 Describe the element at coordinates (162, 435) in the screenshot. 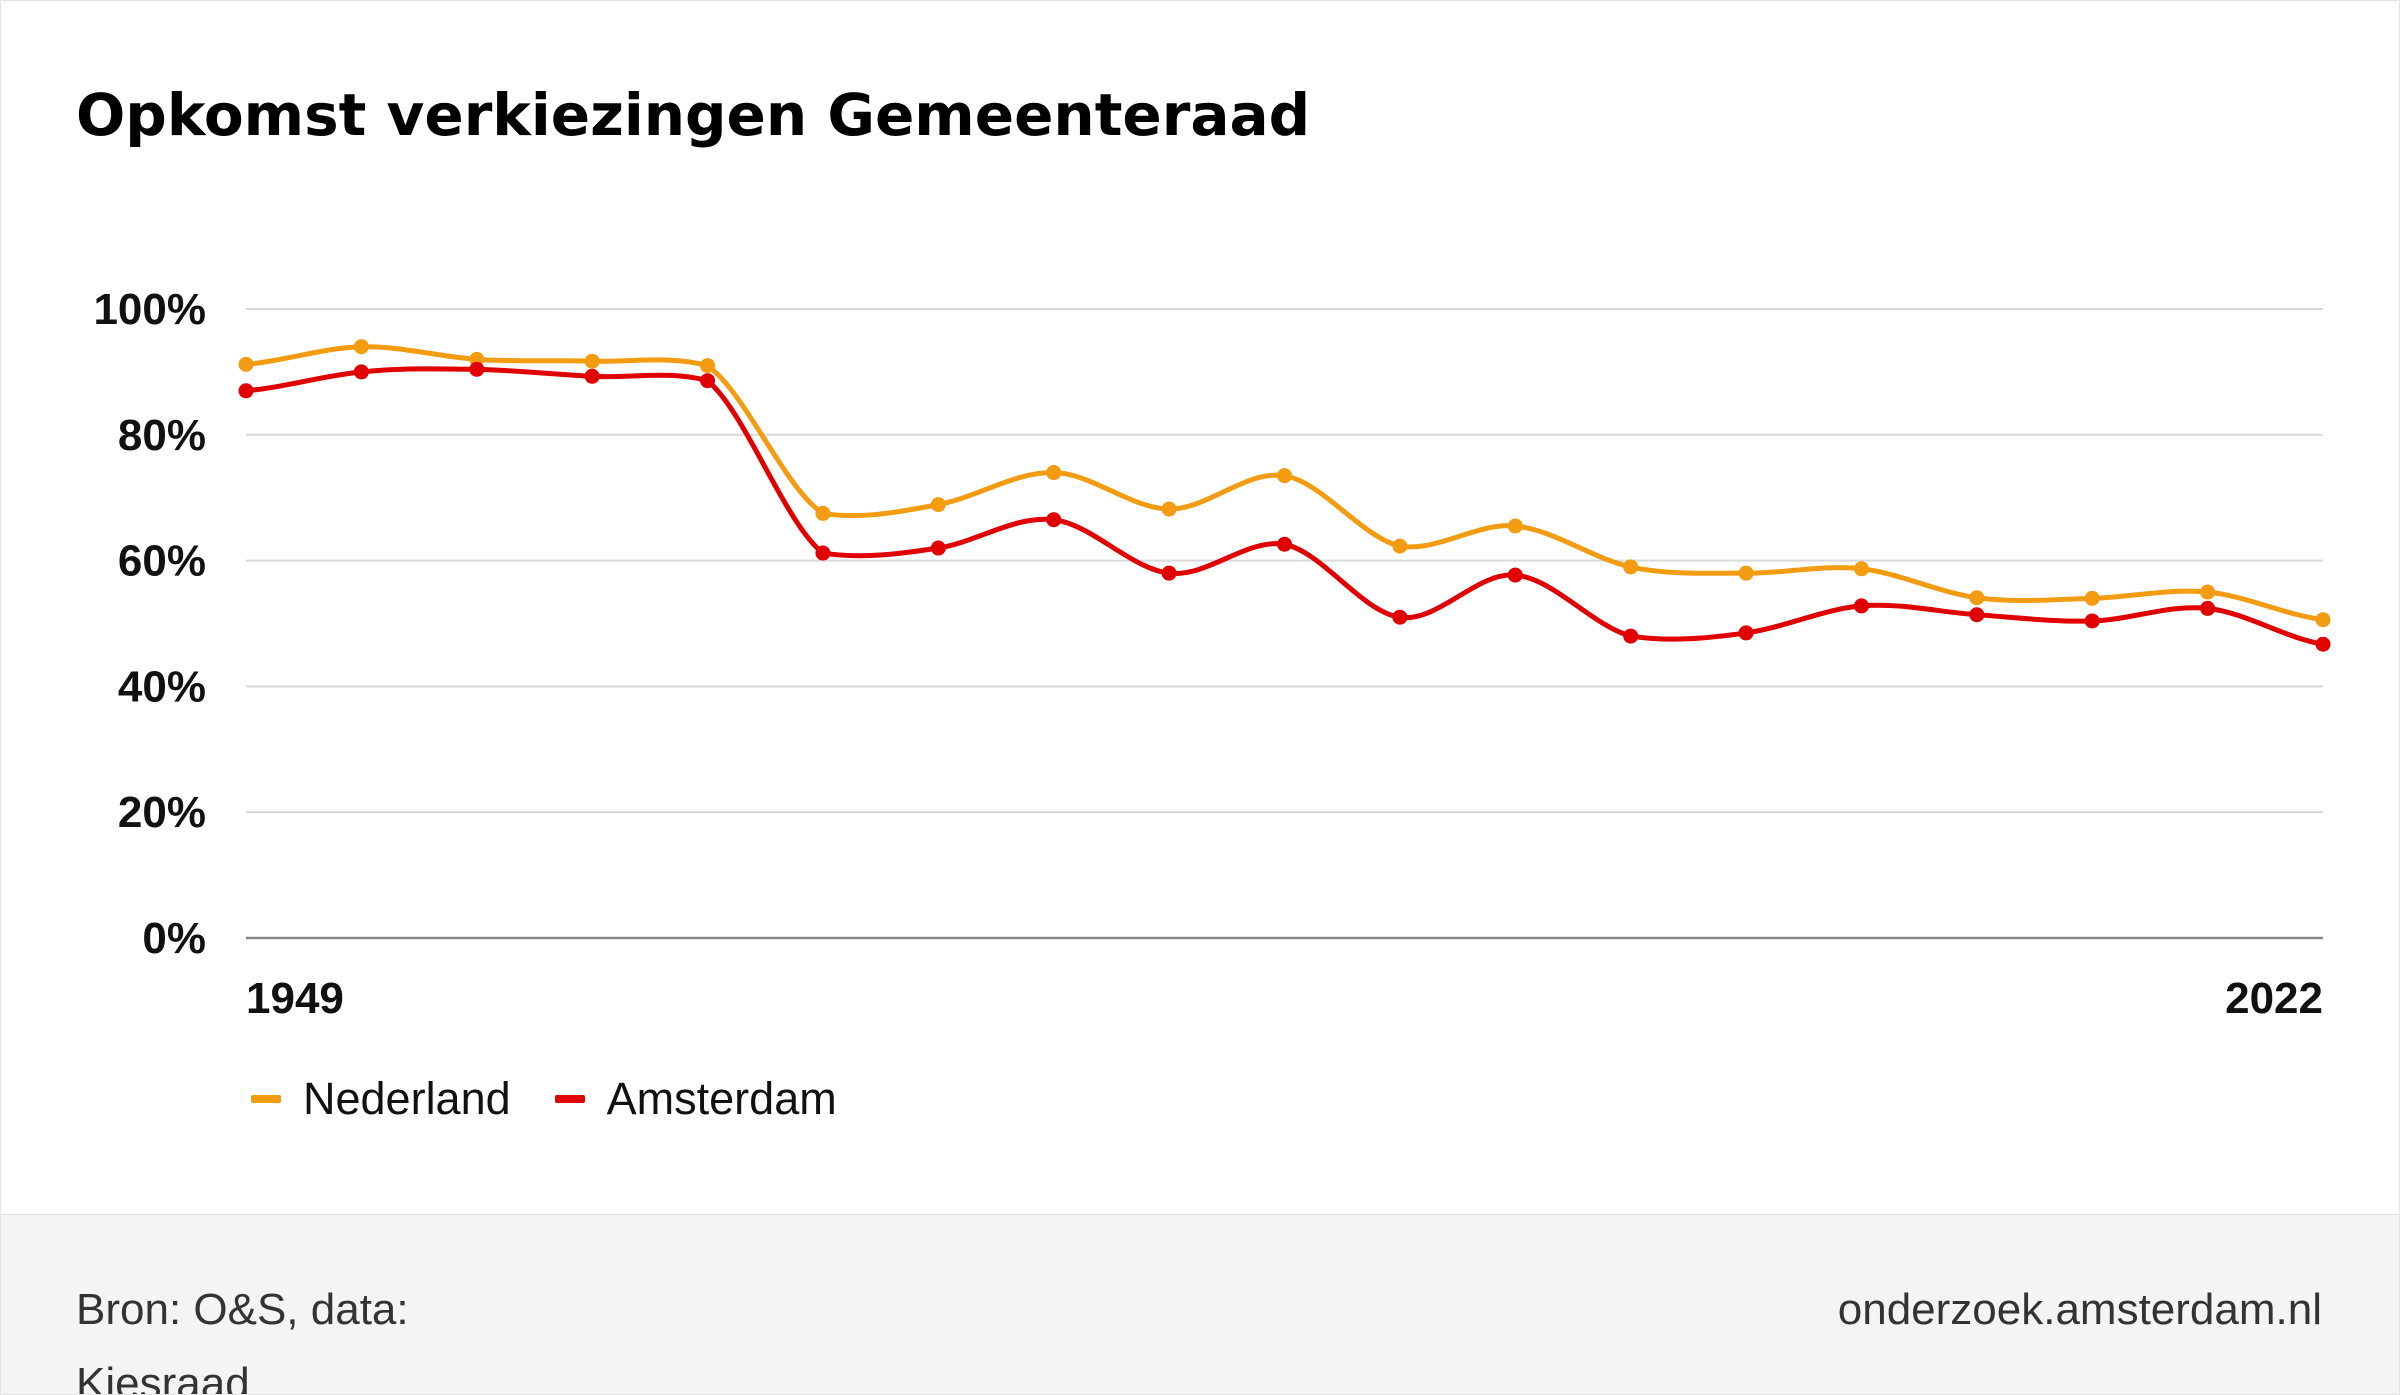

I see `y-tick-label: 80%` at that location.